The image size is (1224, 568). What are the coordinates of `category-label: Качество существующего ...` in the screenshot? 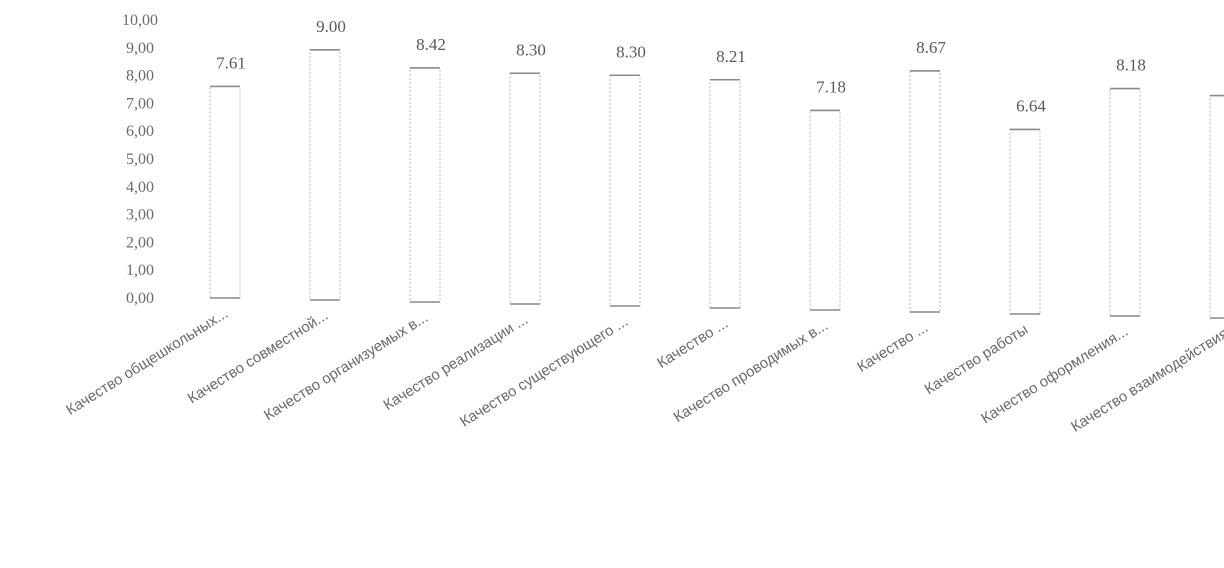 It's located at (544, 372).